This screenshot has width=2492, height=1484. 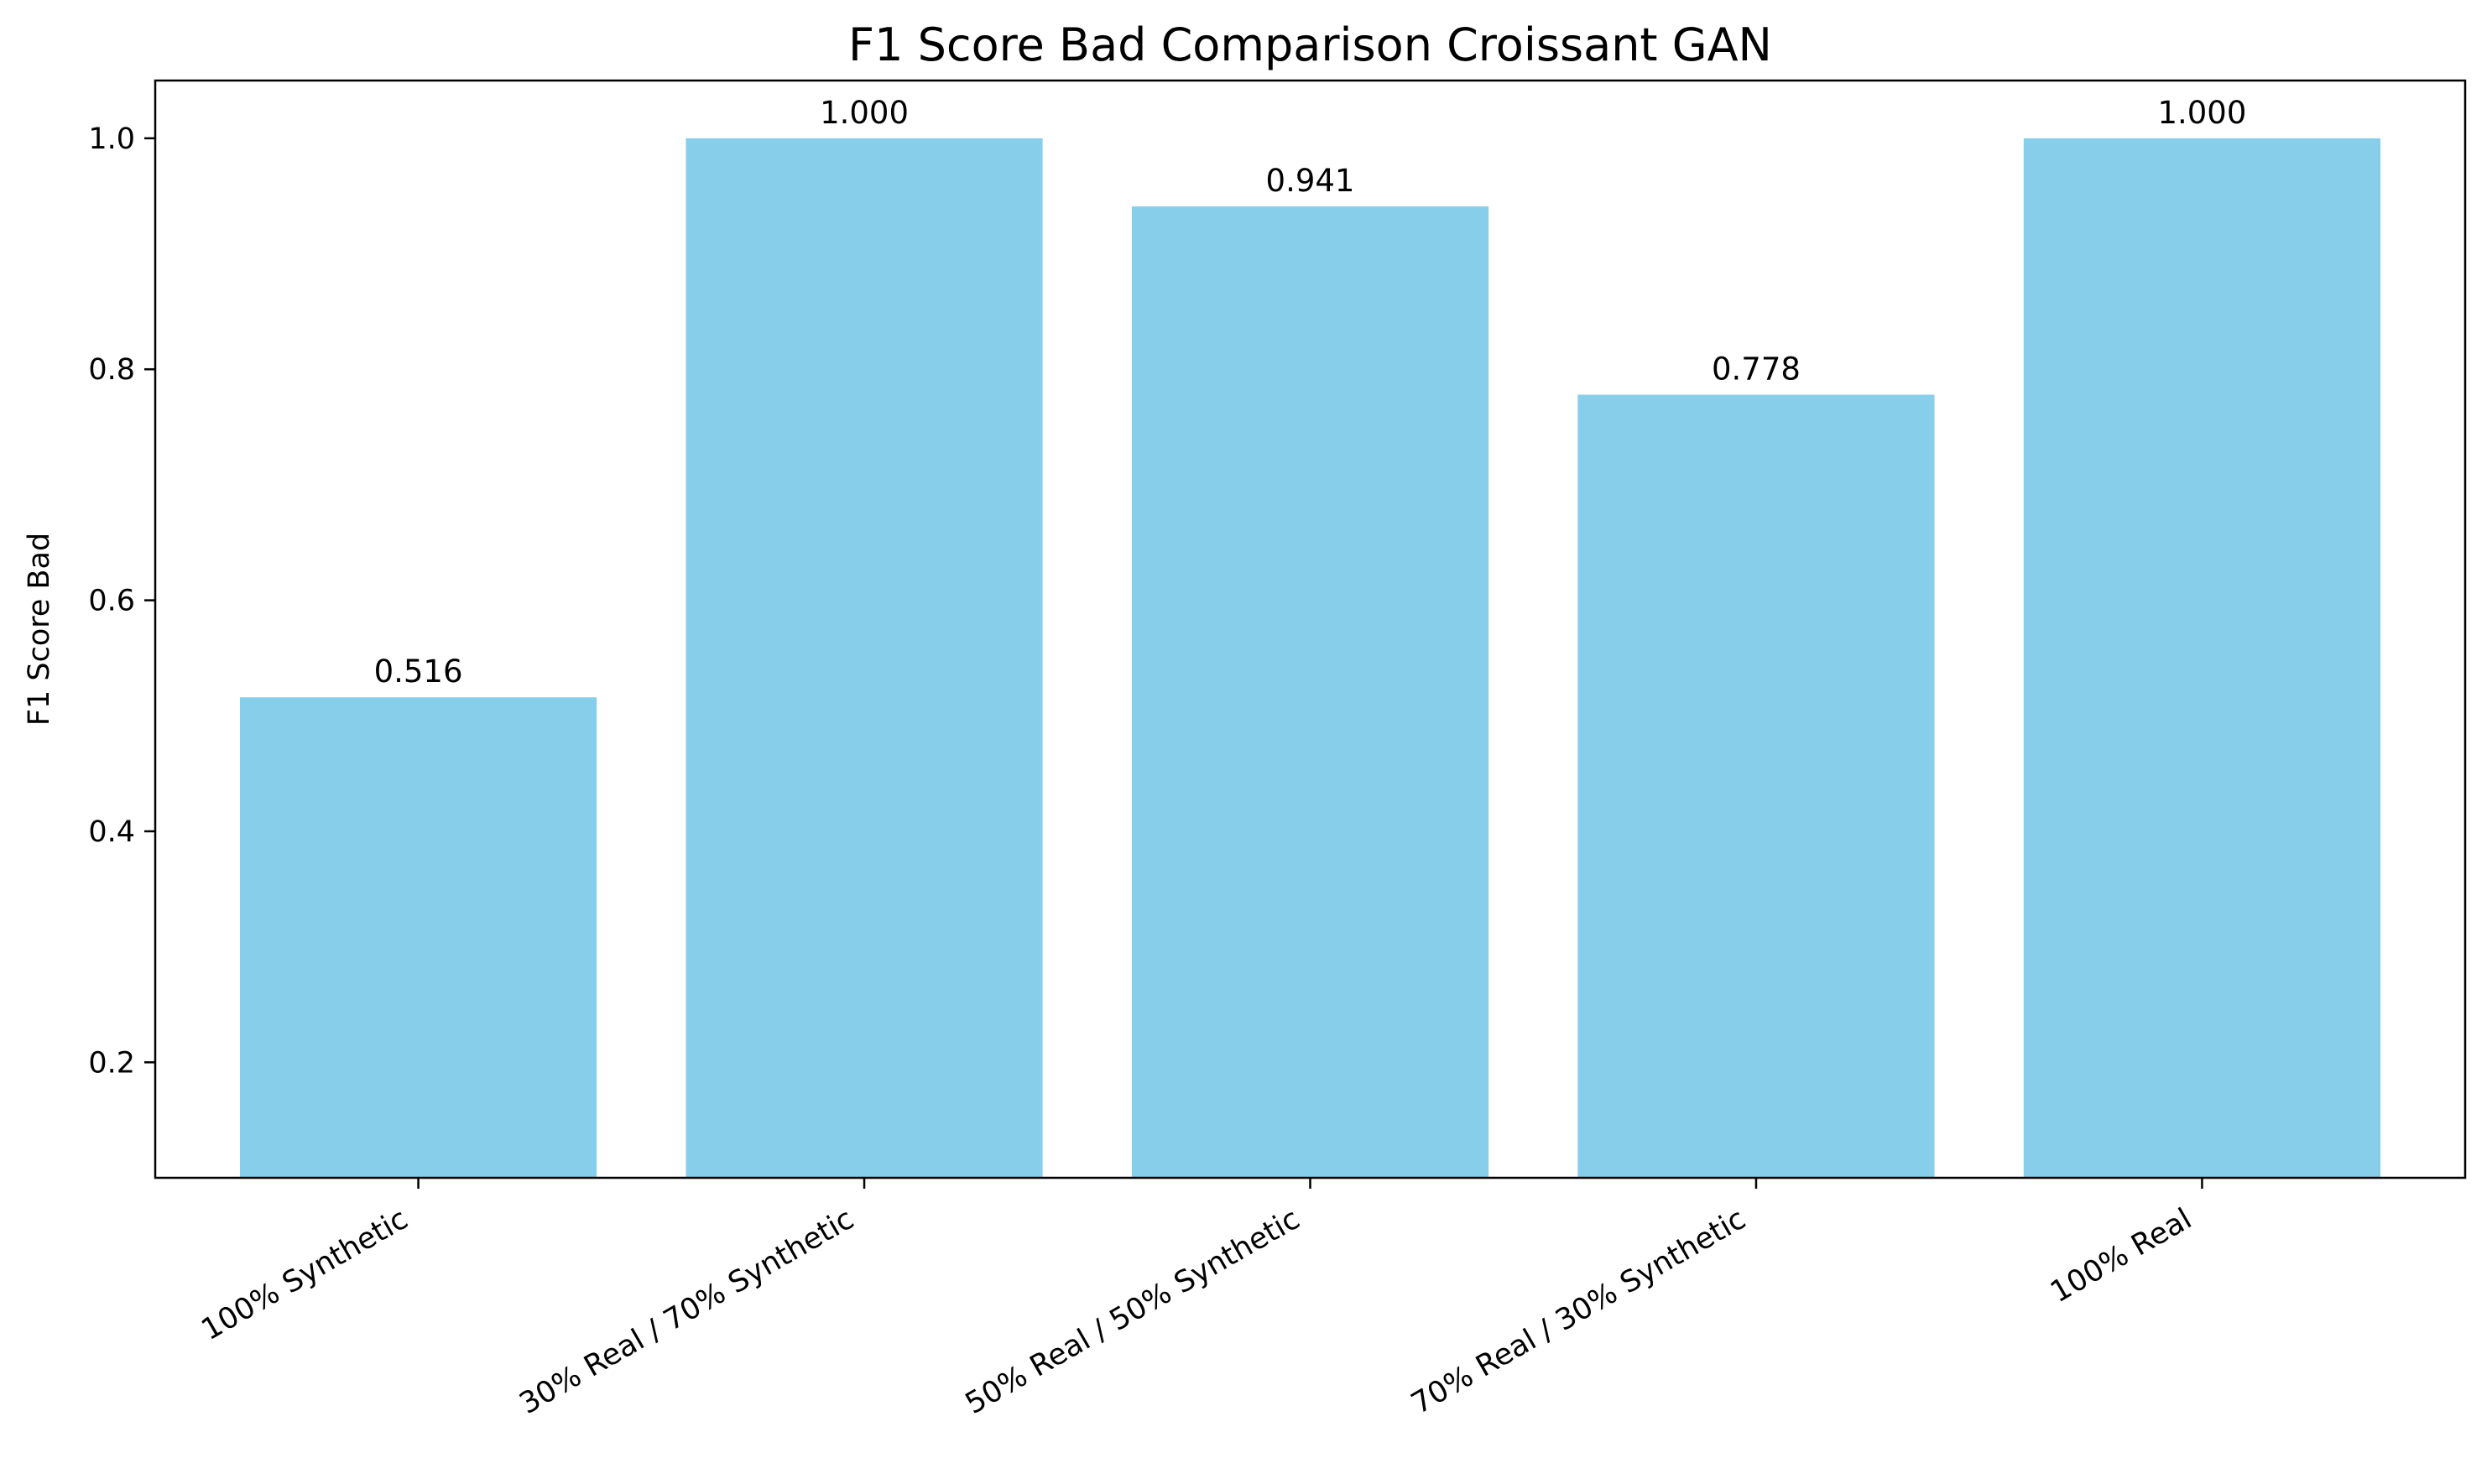 I want to click on y-axis-label: F1 Score Bad, so click(x=39, y=629).